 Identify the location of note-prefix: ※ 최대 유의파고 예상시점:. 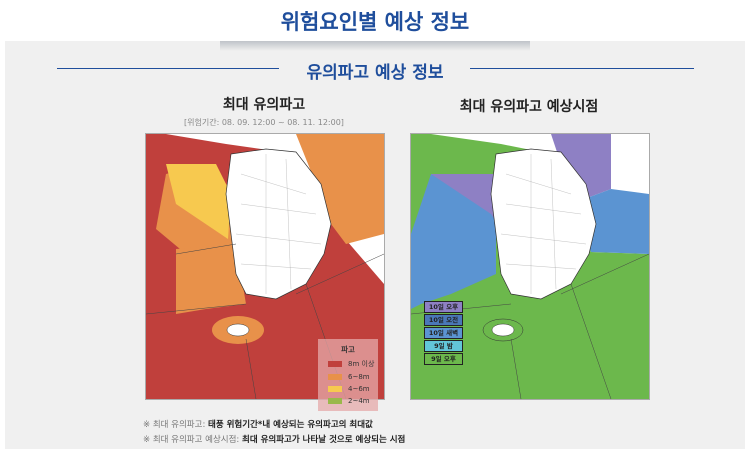
(191, 440).